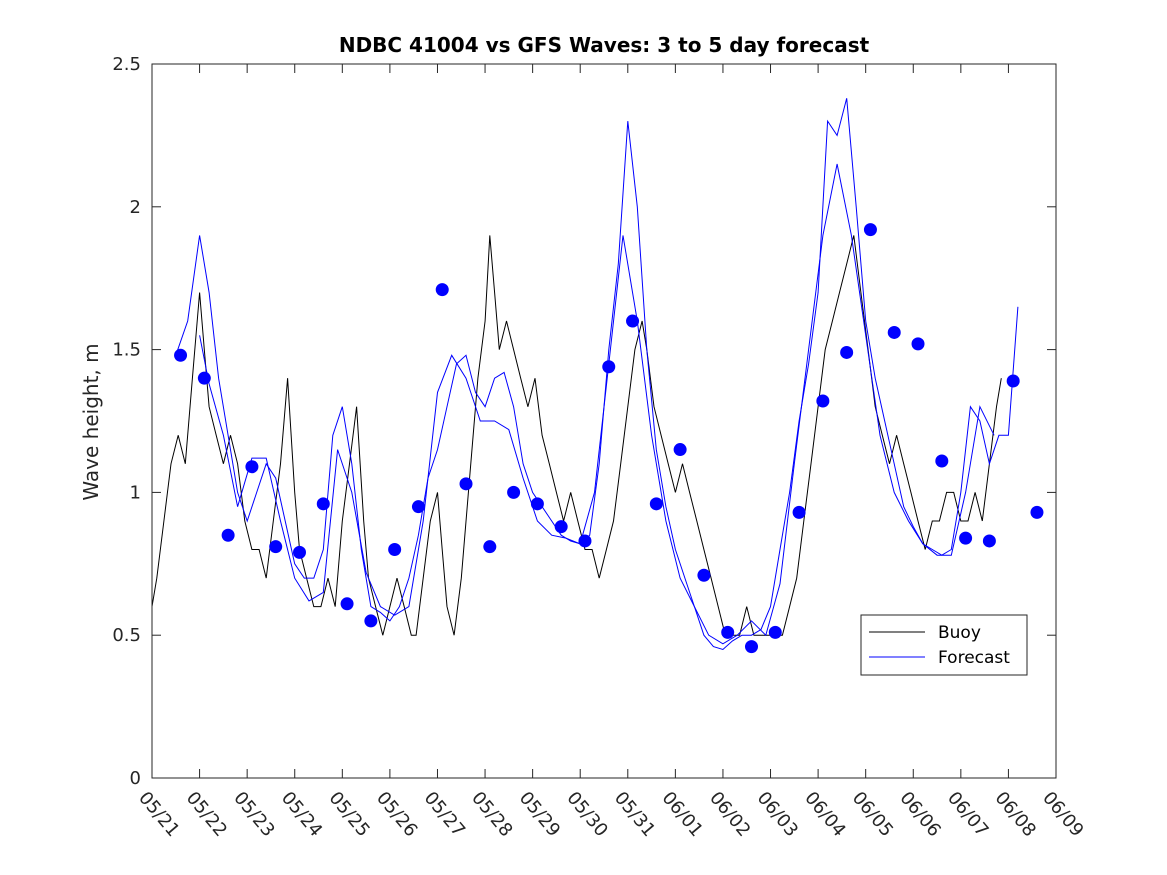  What do you see at coordinates (158, 814) in the screenshot?
I see `x-tick-label: 05/21` at bounding box center [158, 814].